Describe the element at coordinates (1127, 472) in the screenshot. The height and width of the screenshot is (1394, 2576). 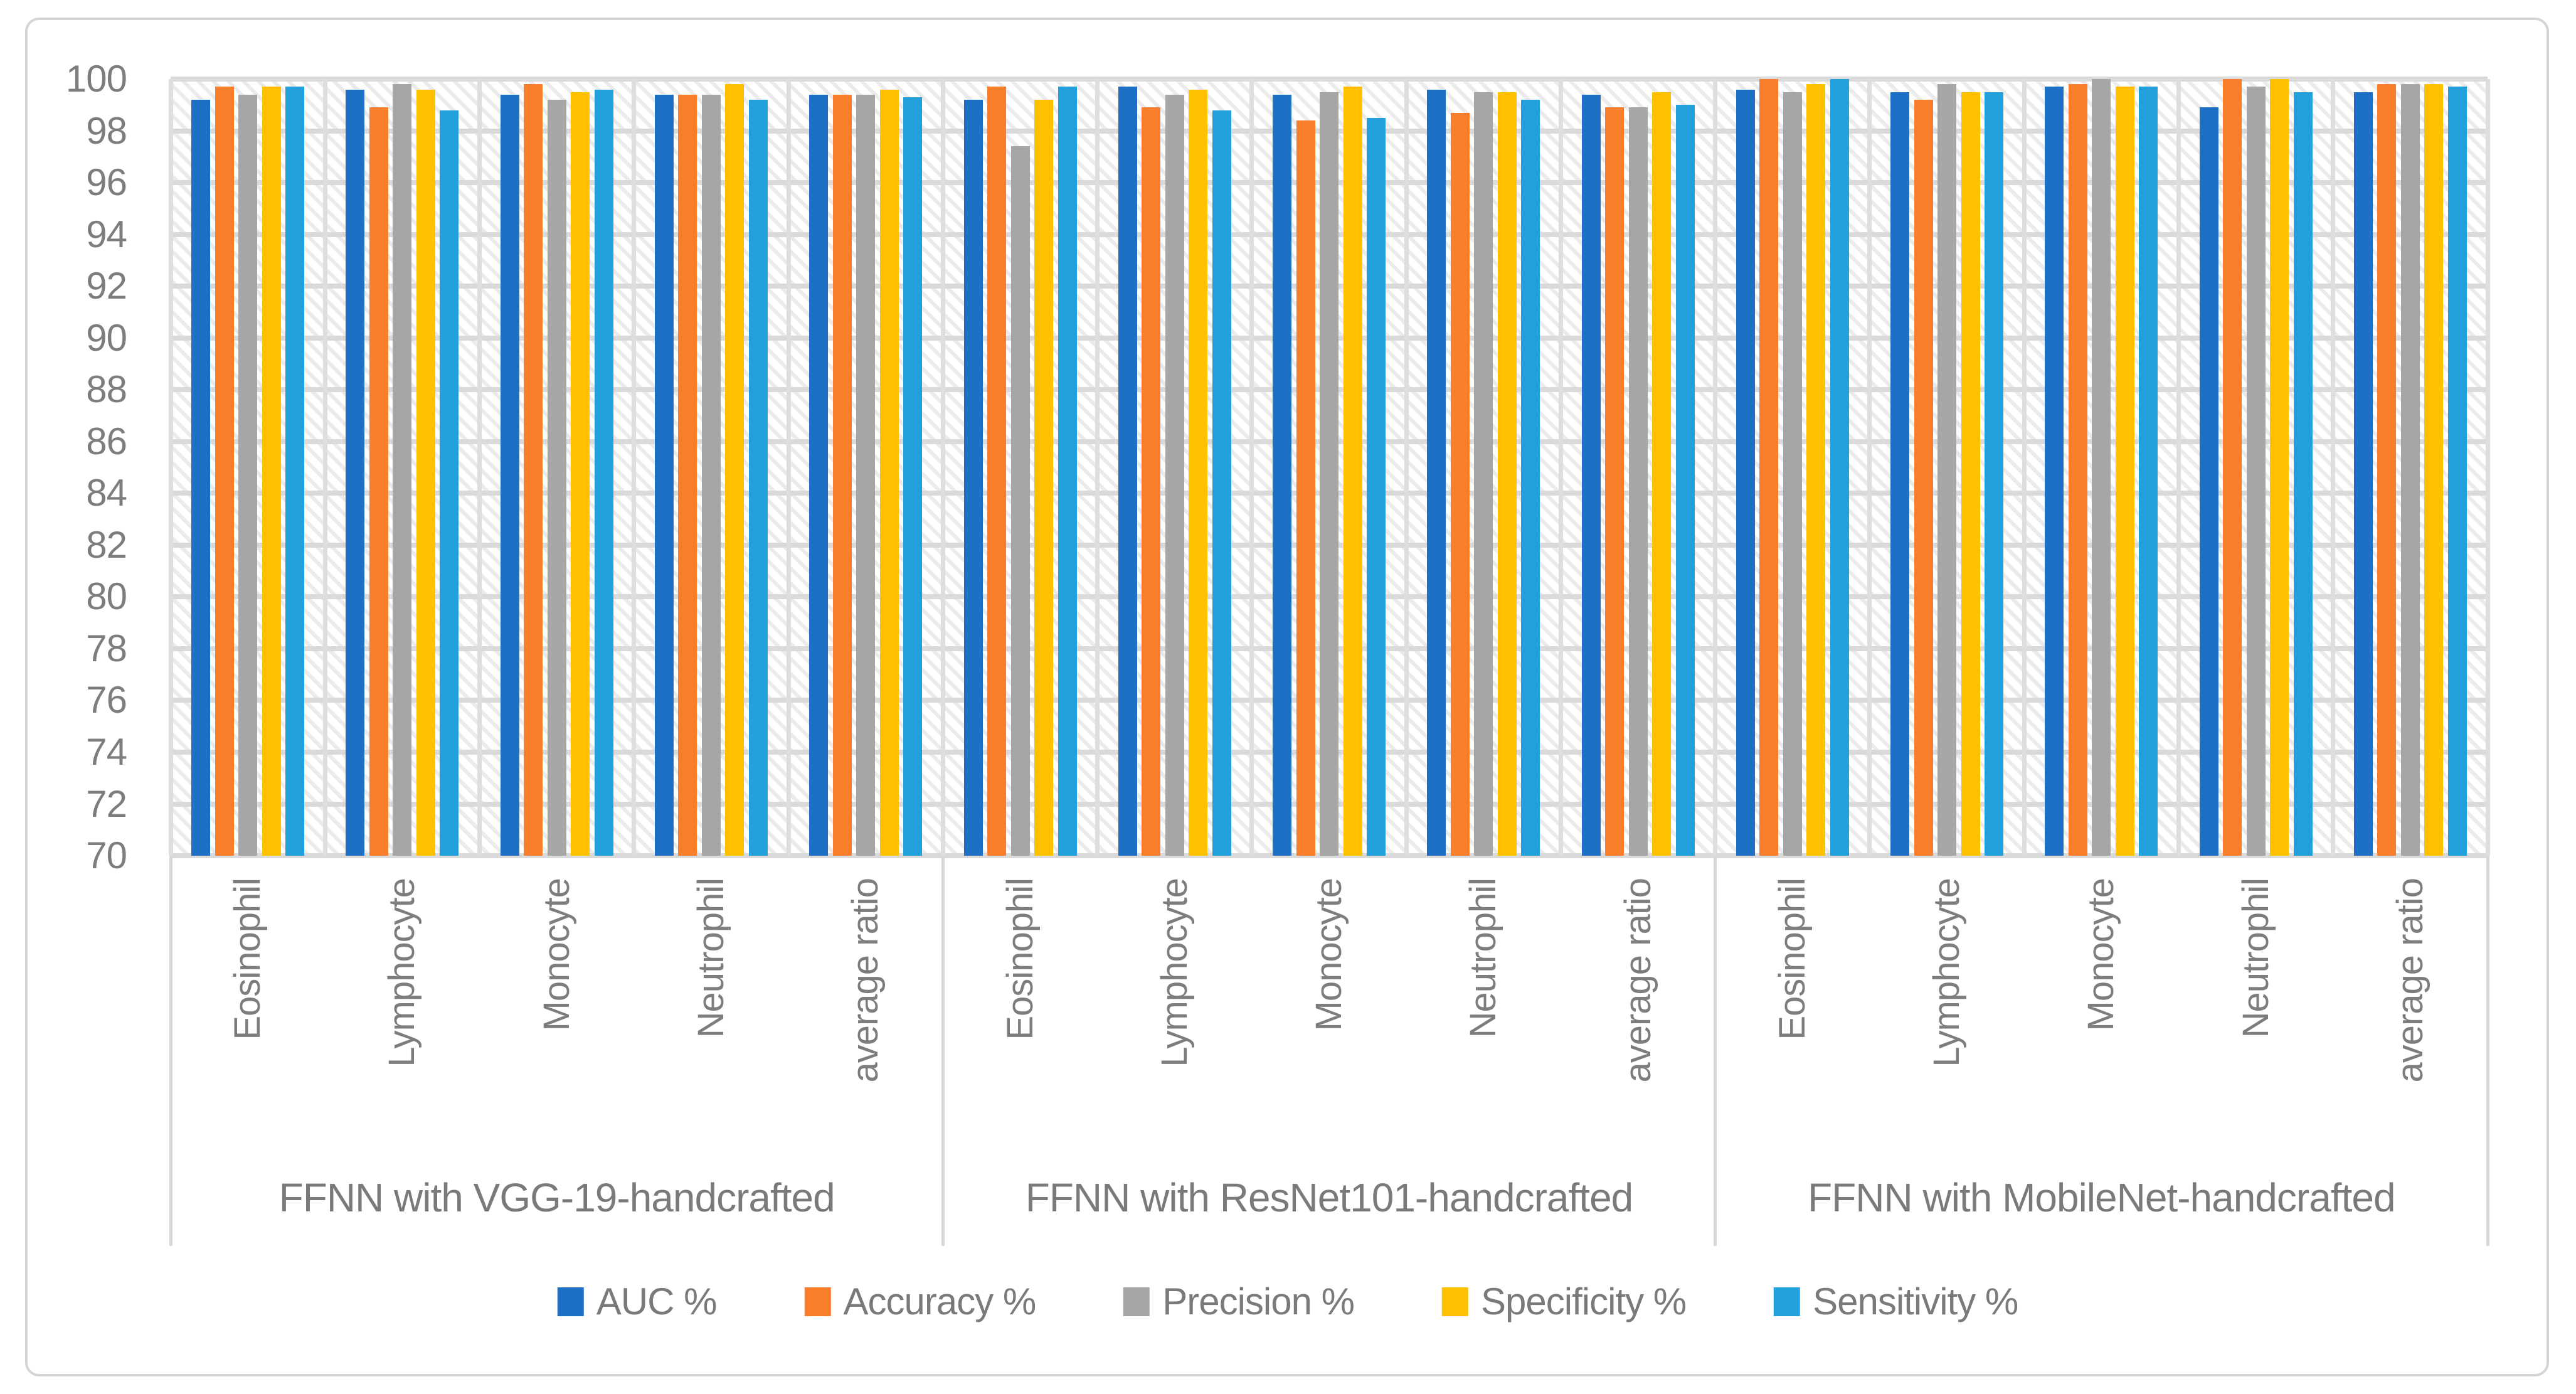
I see `bar-auc-lymphocyte` at that location.